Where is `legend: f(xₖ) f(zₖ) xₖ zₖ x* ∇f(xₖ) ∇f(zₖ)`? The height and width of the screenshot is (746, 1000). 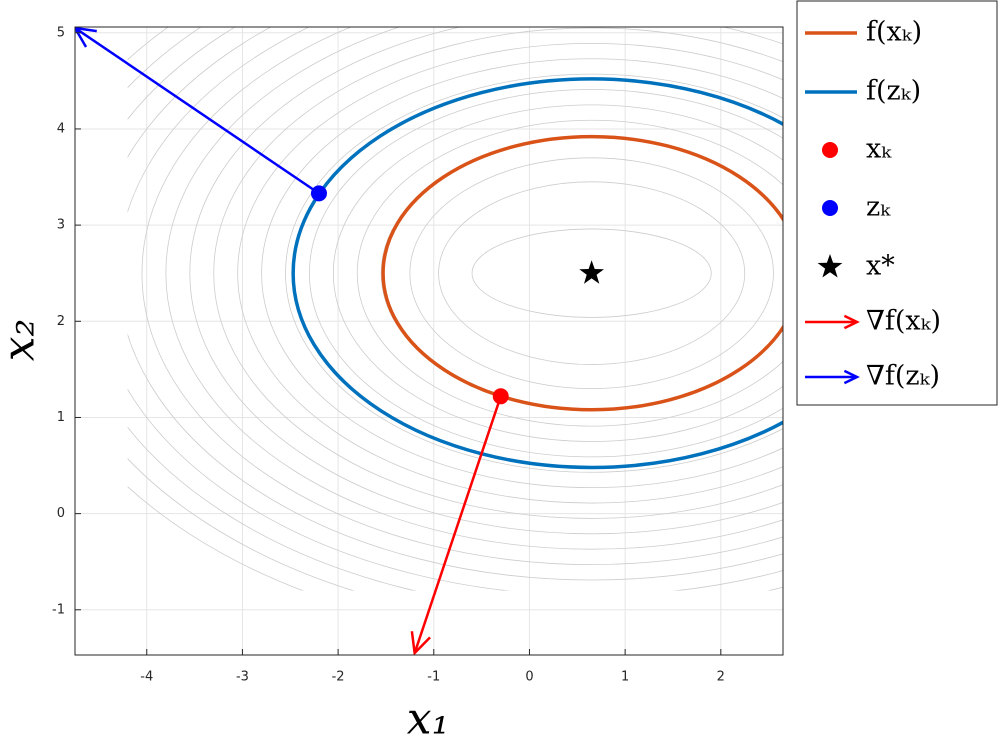
legend: f(xₖ) f(zₖ) xₖ zₖ x* ∇f(xₖ) ∇f(zₖ) is located at coordinates (873, 204).